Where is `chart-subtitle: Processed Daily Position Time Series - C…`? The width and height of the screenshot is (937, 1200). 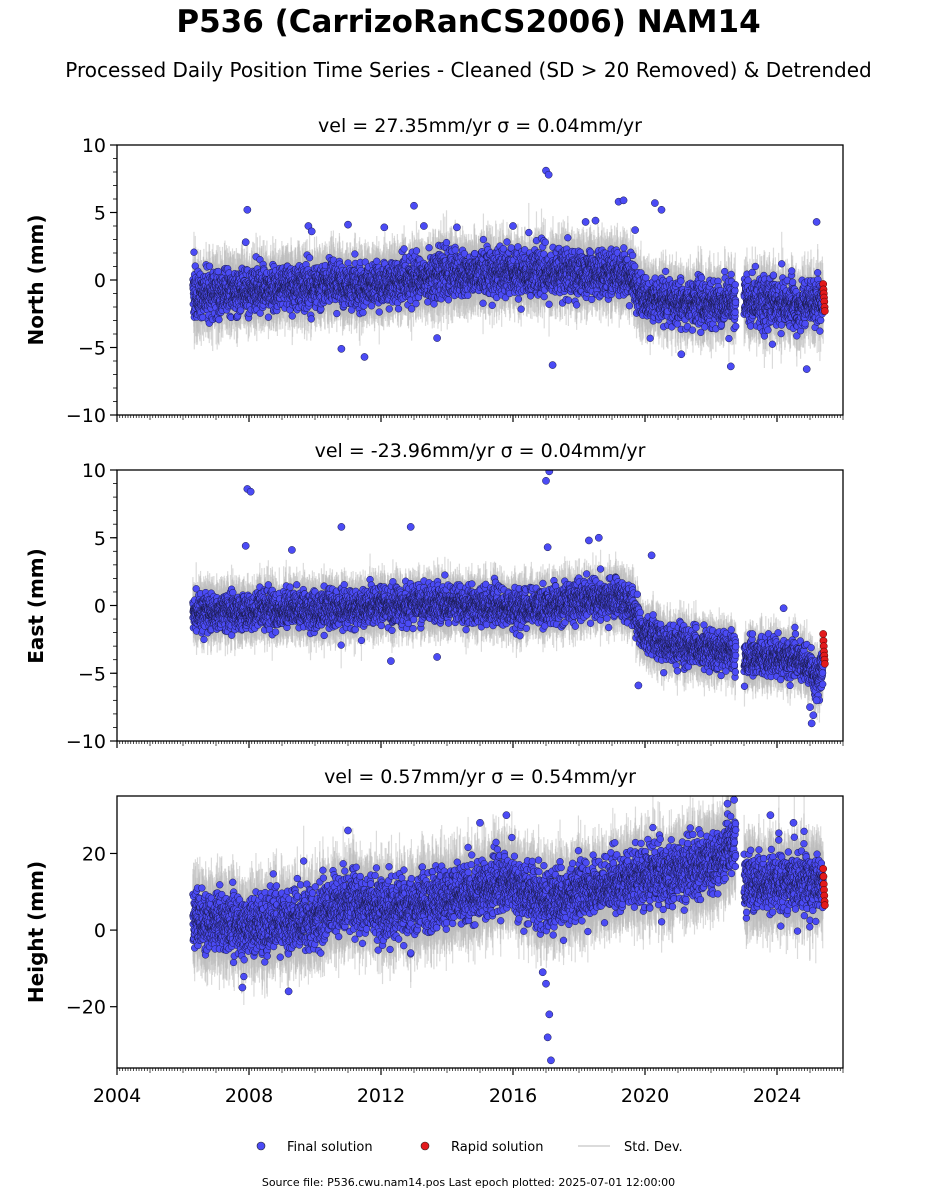
chart-subtitle: Processed Daily Position Time Series - C… is located at coordinates (468, 70).